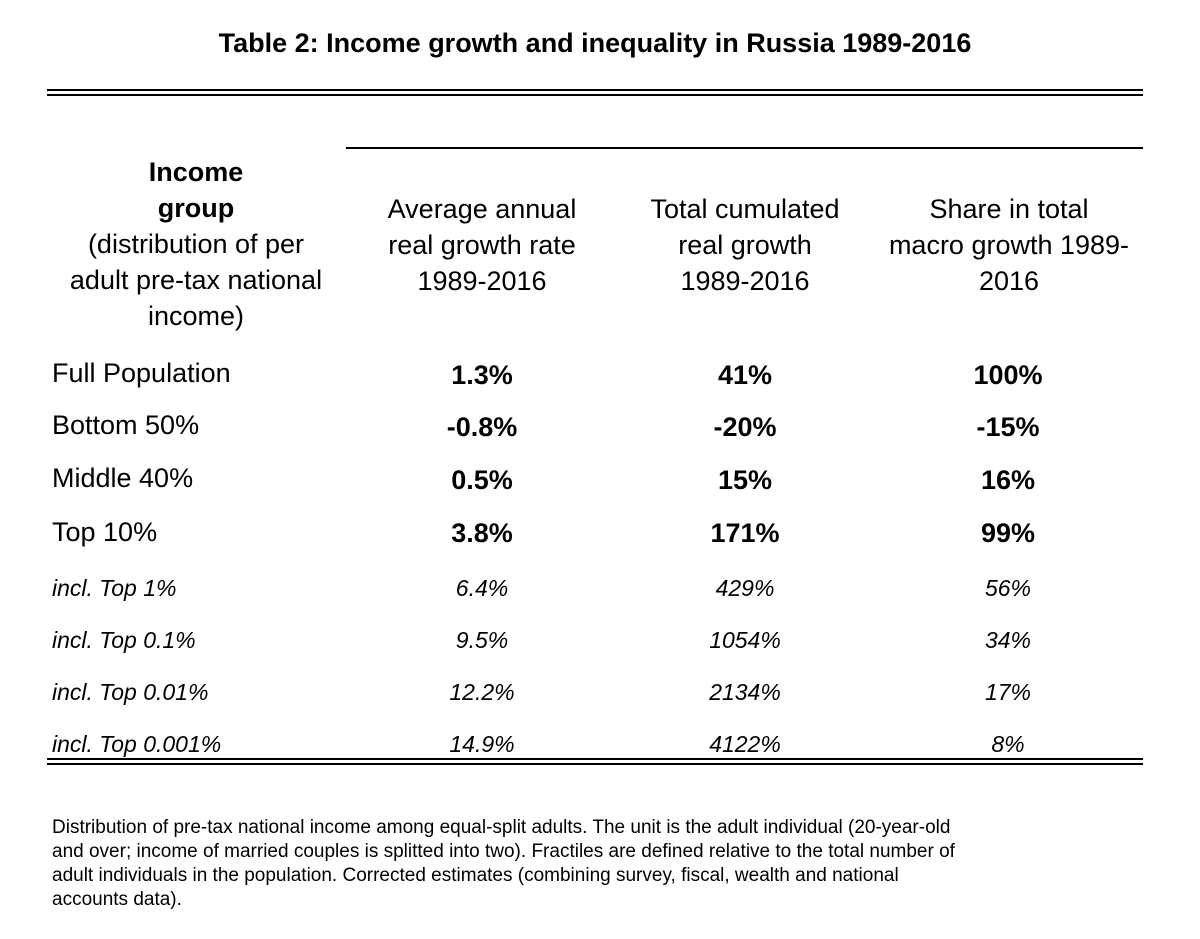  I want to click on header-share-line-3: 2016, so click(1009, 281).